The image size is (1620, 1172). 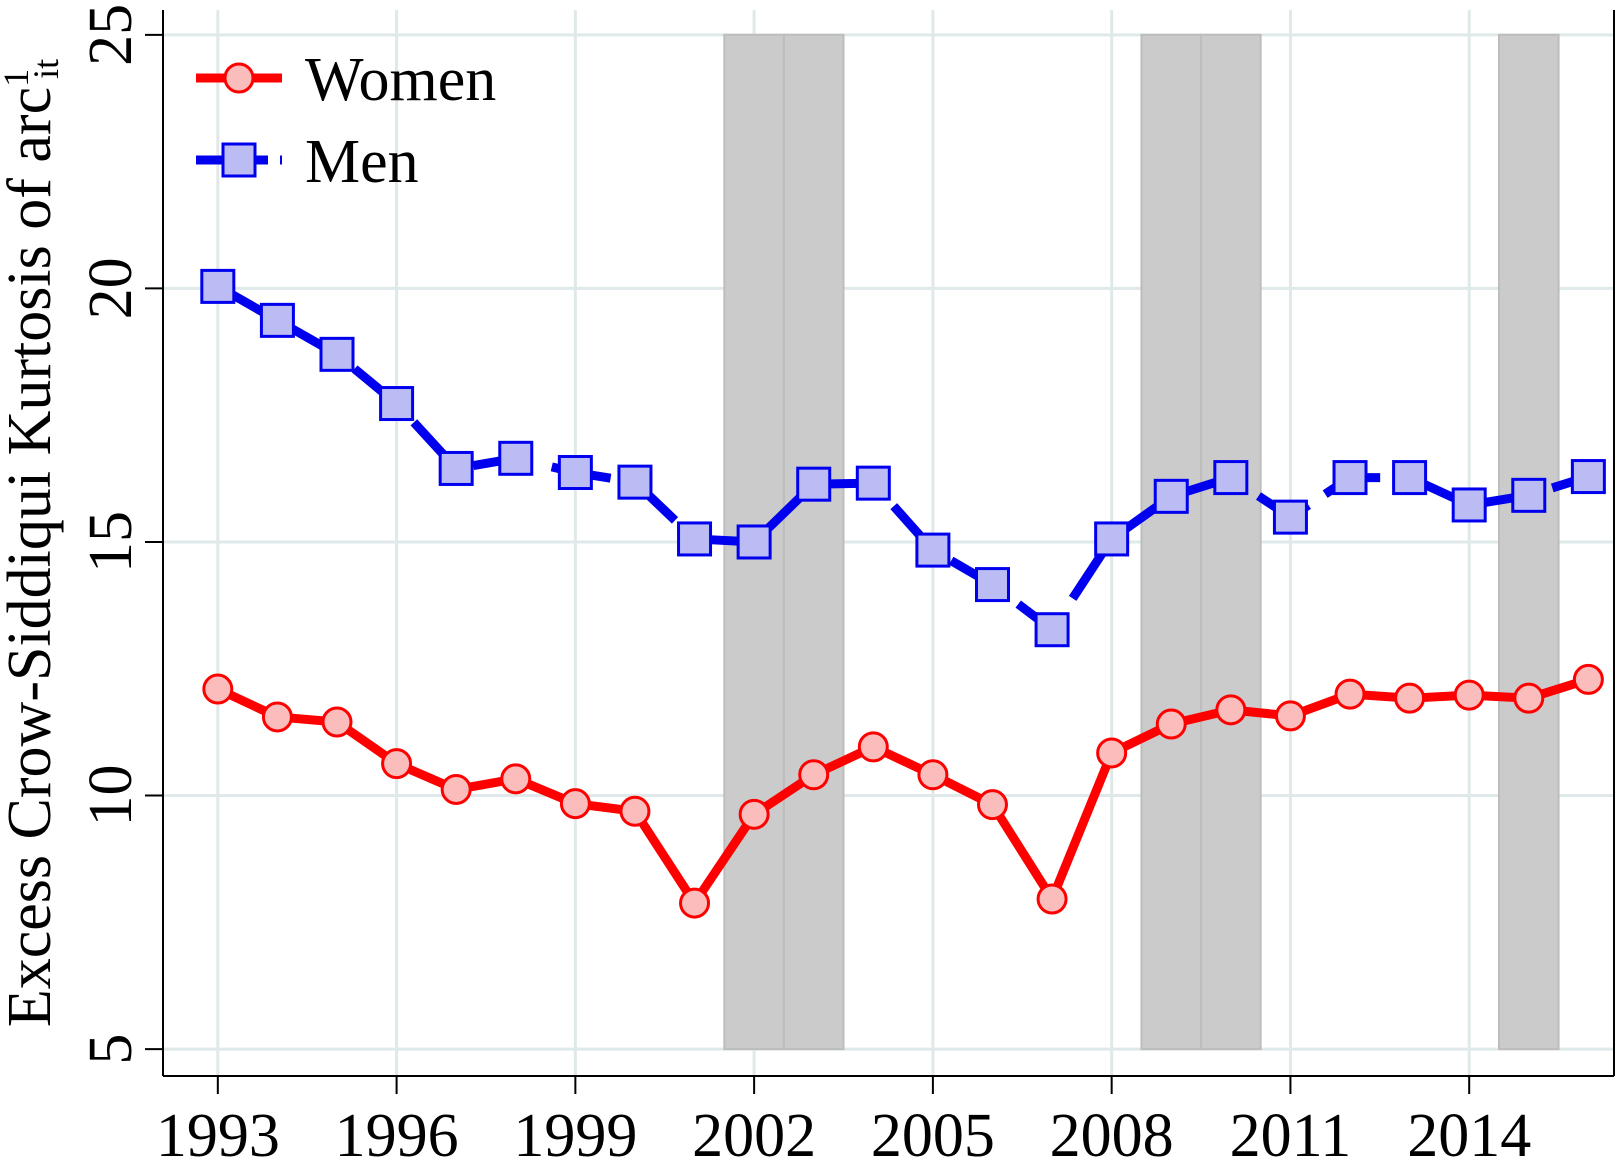 I want to click on y-tick-label: 15, so click(x=111, y=542).